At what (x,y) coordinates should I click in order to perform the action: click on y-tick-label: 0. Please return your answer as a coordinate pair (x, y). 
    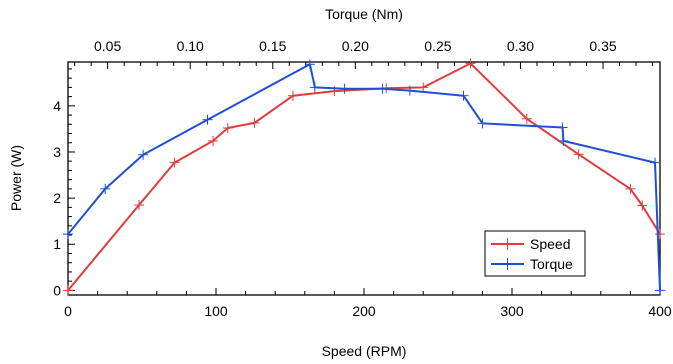
    Looking at the image, I should click on (57, 290).